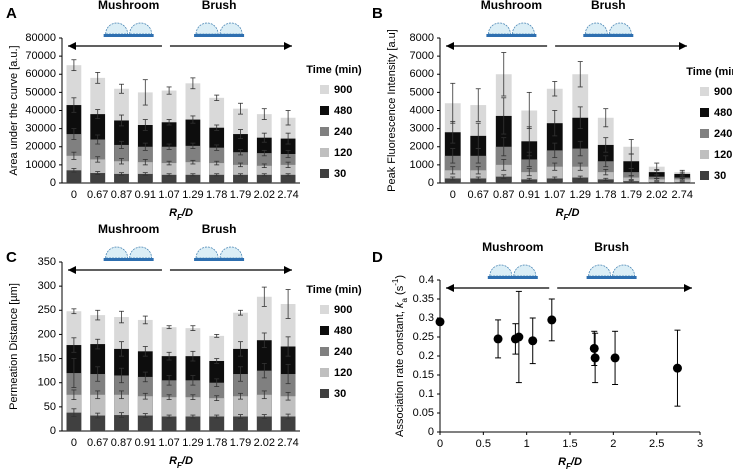 This screenshot has height=475, width=733. Describe the element at coordinates (423, 299) in the screenshot. I see `y-tick-label: 0.35` at that location.